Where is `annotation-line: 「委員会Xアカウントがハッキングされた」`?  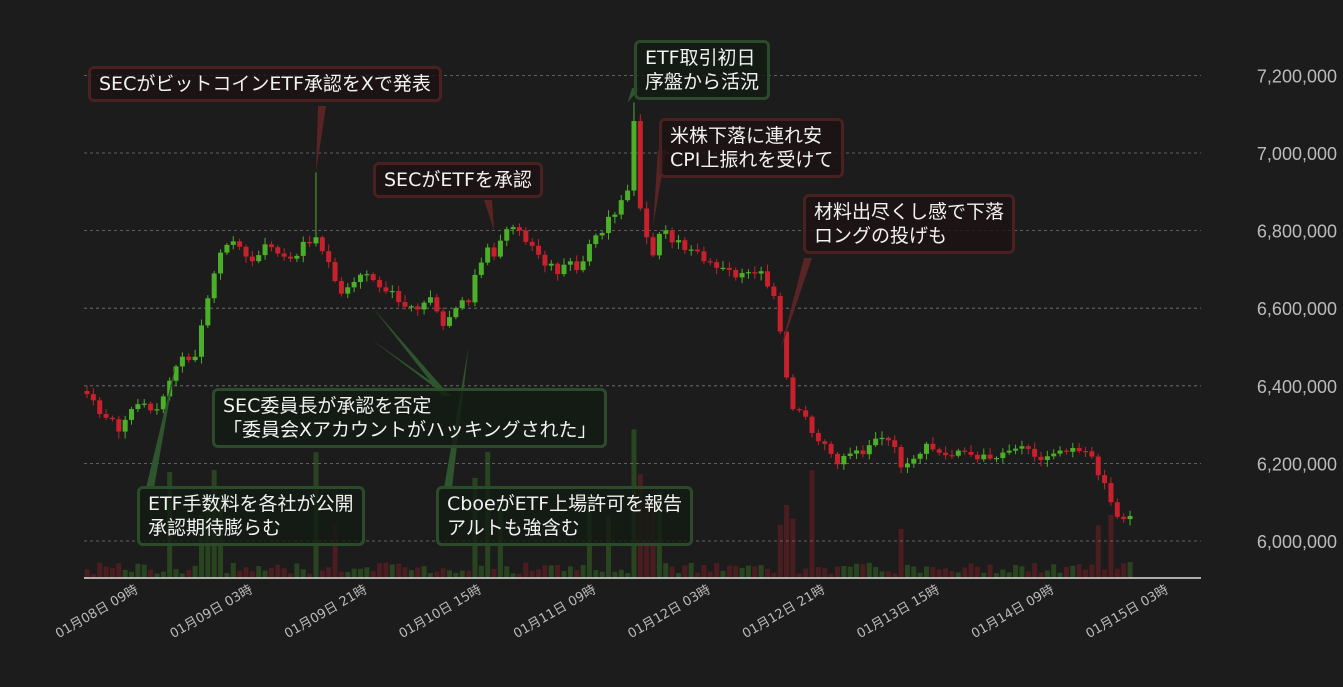 annotation-line: 「委員会Xアカウントがハッキングされた」 is located at coordinates (410, 430).